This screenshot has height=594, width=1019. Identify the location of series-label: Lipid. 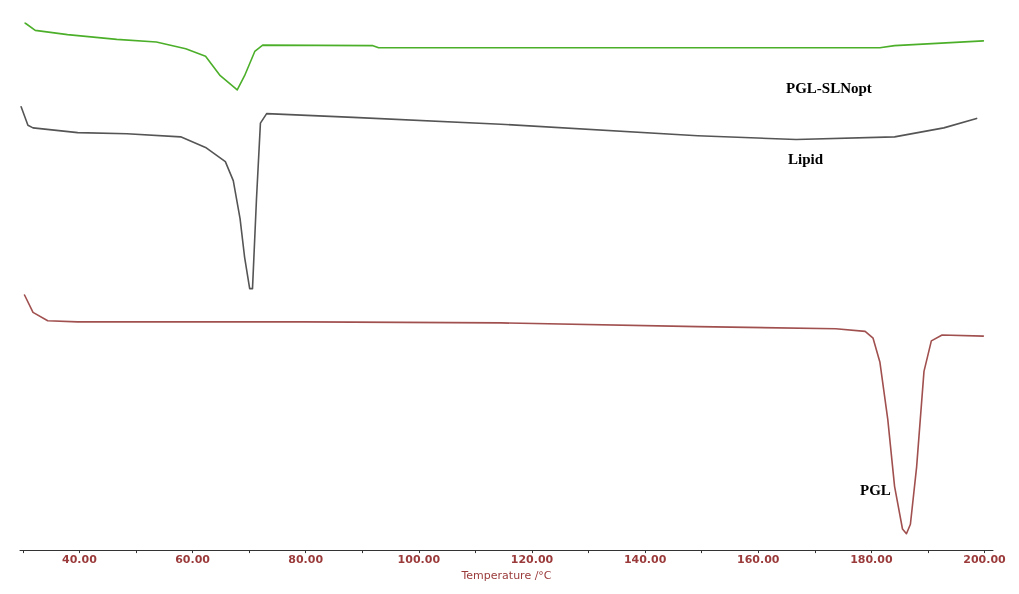
(806, 158).